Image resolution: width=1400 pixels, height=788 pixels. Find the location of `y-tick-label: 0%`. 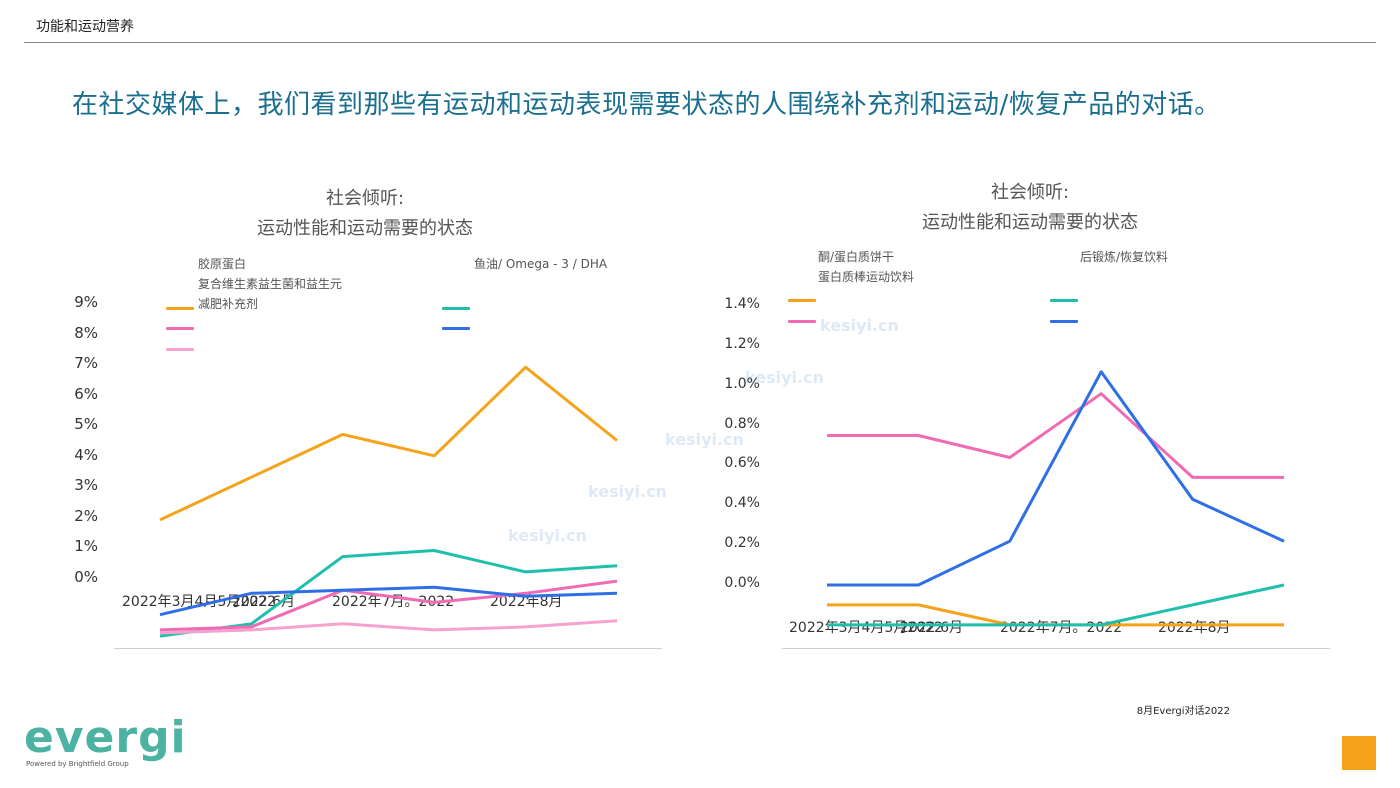

y-tick-label: 0% is located at coordinates (86, 577).